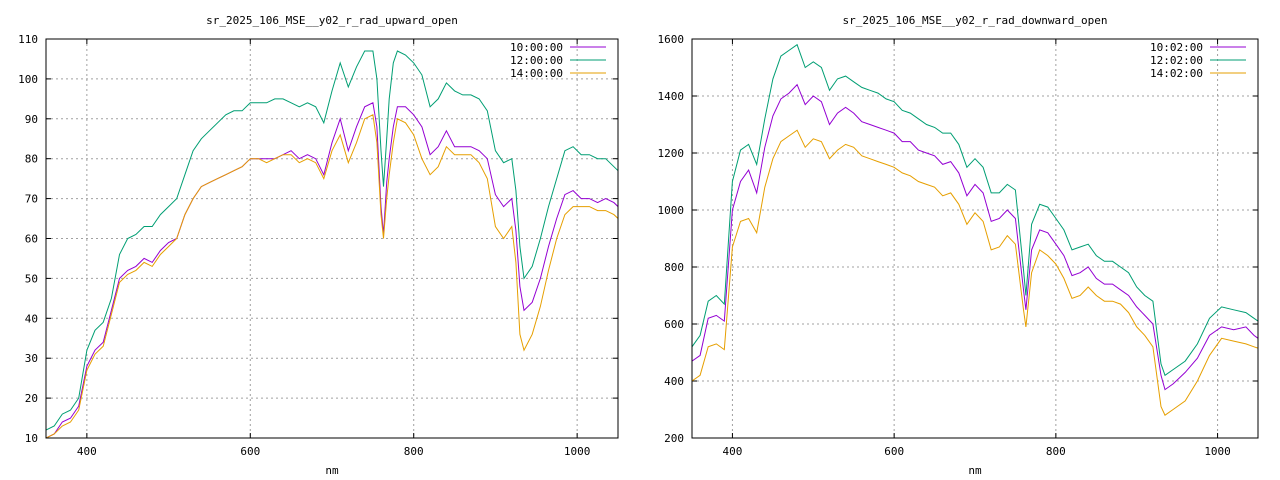 Image resolution: width=1280 pixels, height=480 pixels. I want to click on legend-label: 12:02:00, so click(1176, 60).